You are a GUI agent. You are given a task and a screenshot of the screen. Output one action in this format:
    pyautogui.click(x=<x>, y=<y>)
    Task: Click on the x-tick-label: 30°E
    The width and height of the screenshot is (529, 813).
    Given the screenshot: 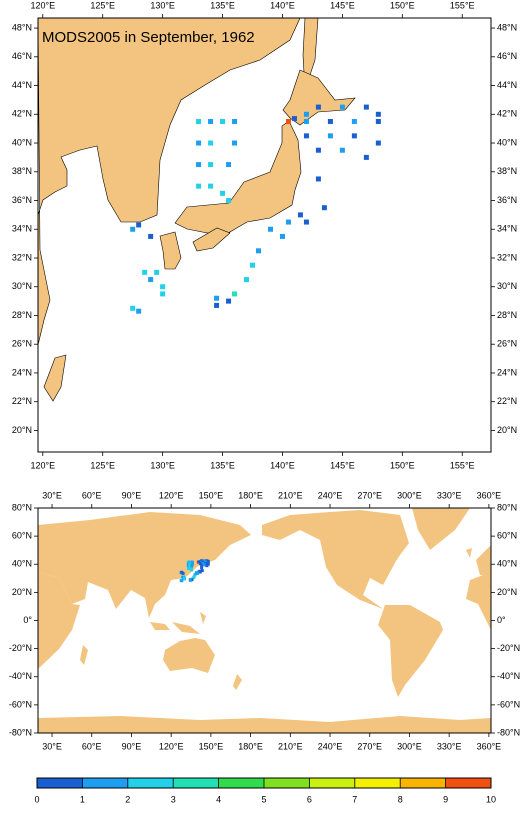 What is the action you would take?
    pyautogui.click(x=52, y=746)
    